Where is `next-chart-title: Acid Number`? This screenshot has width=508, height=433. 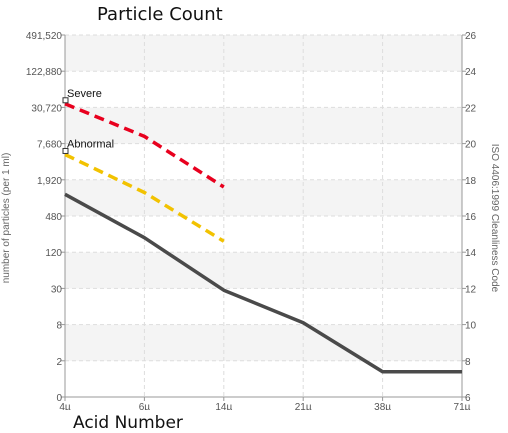 next-chart-title: Acid Number is located at coordinates (128, 423).